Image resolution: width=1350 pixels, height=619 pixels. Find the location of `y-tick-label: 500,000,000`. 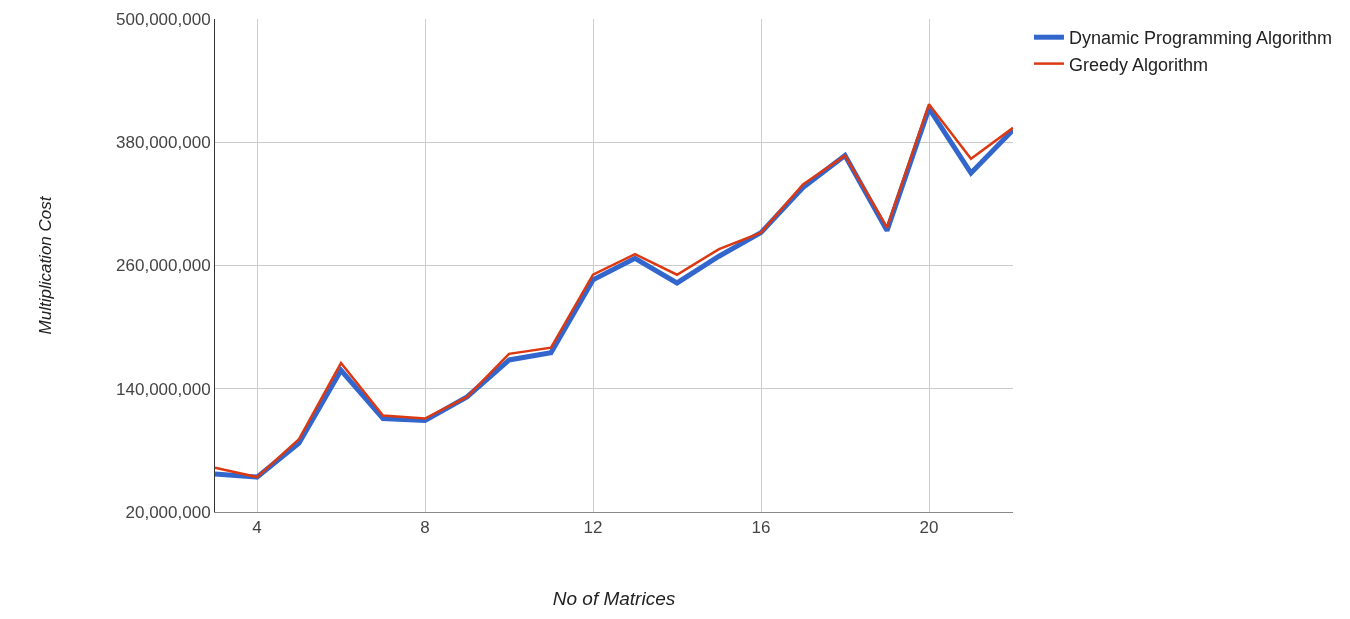

y-tick-label: 500,000,000 is located at coordinates (163, 19).